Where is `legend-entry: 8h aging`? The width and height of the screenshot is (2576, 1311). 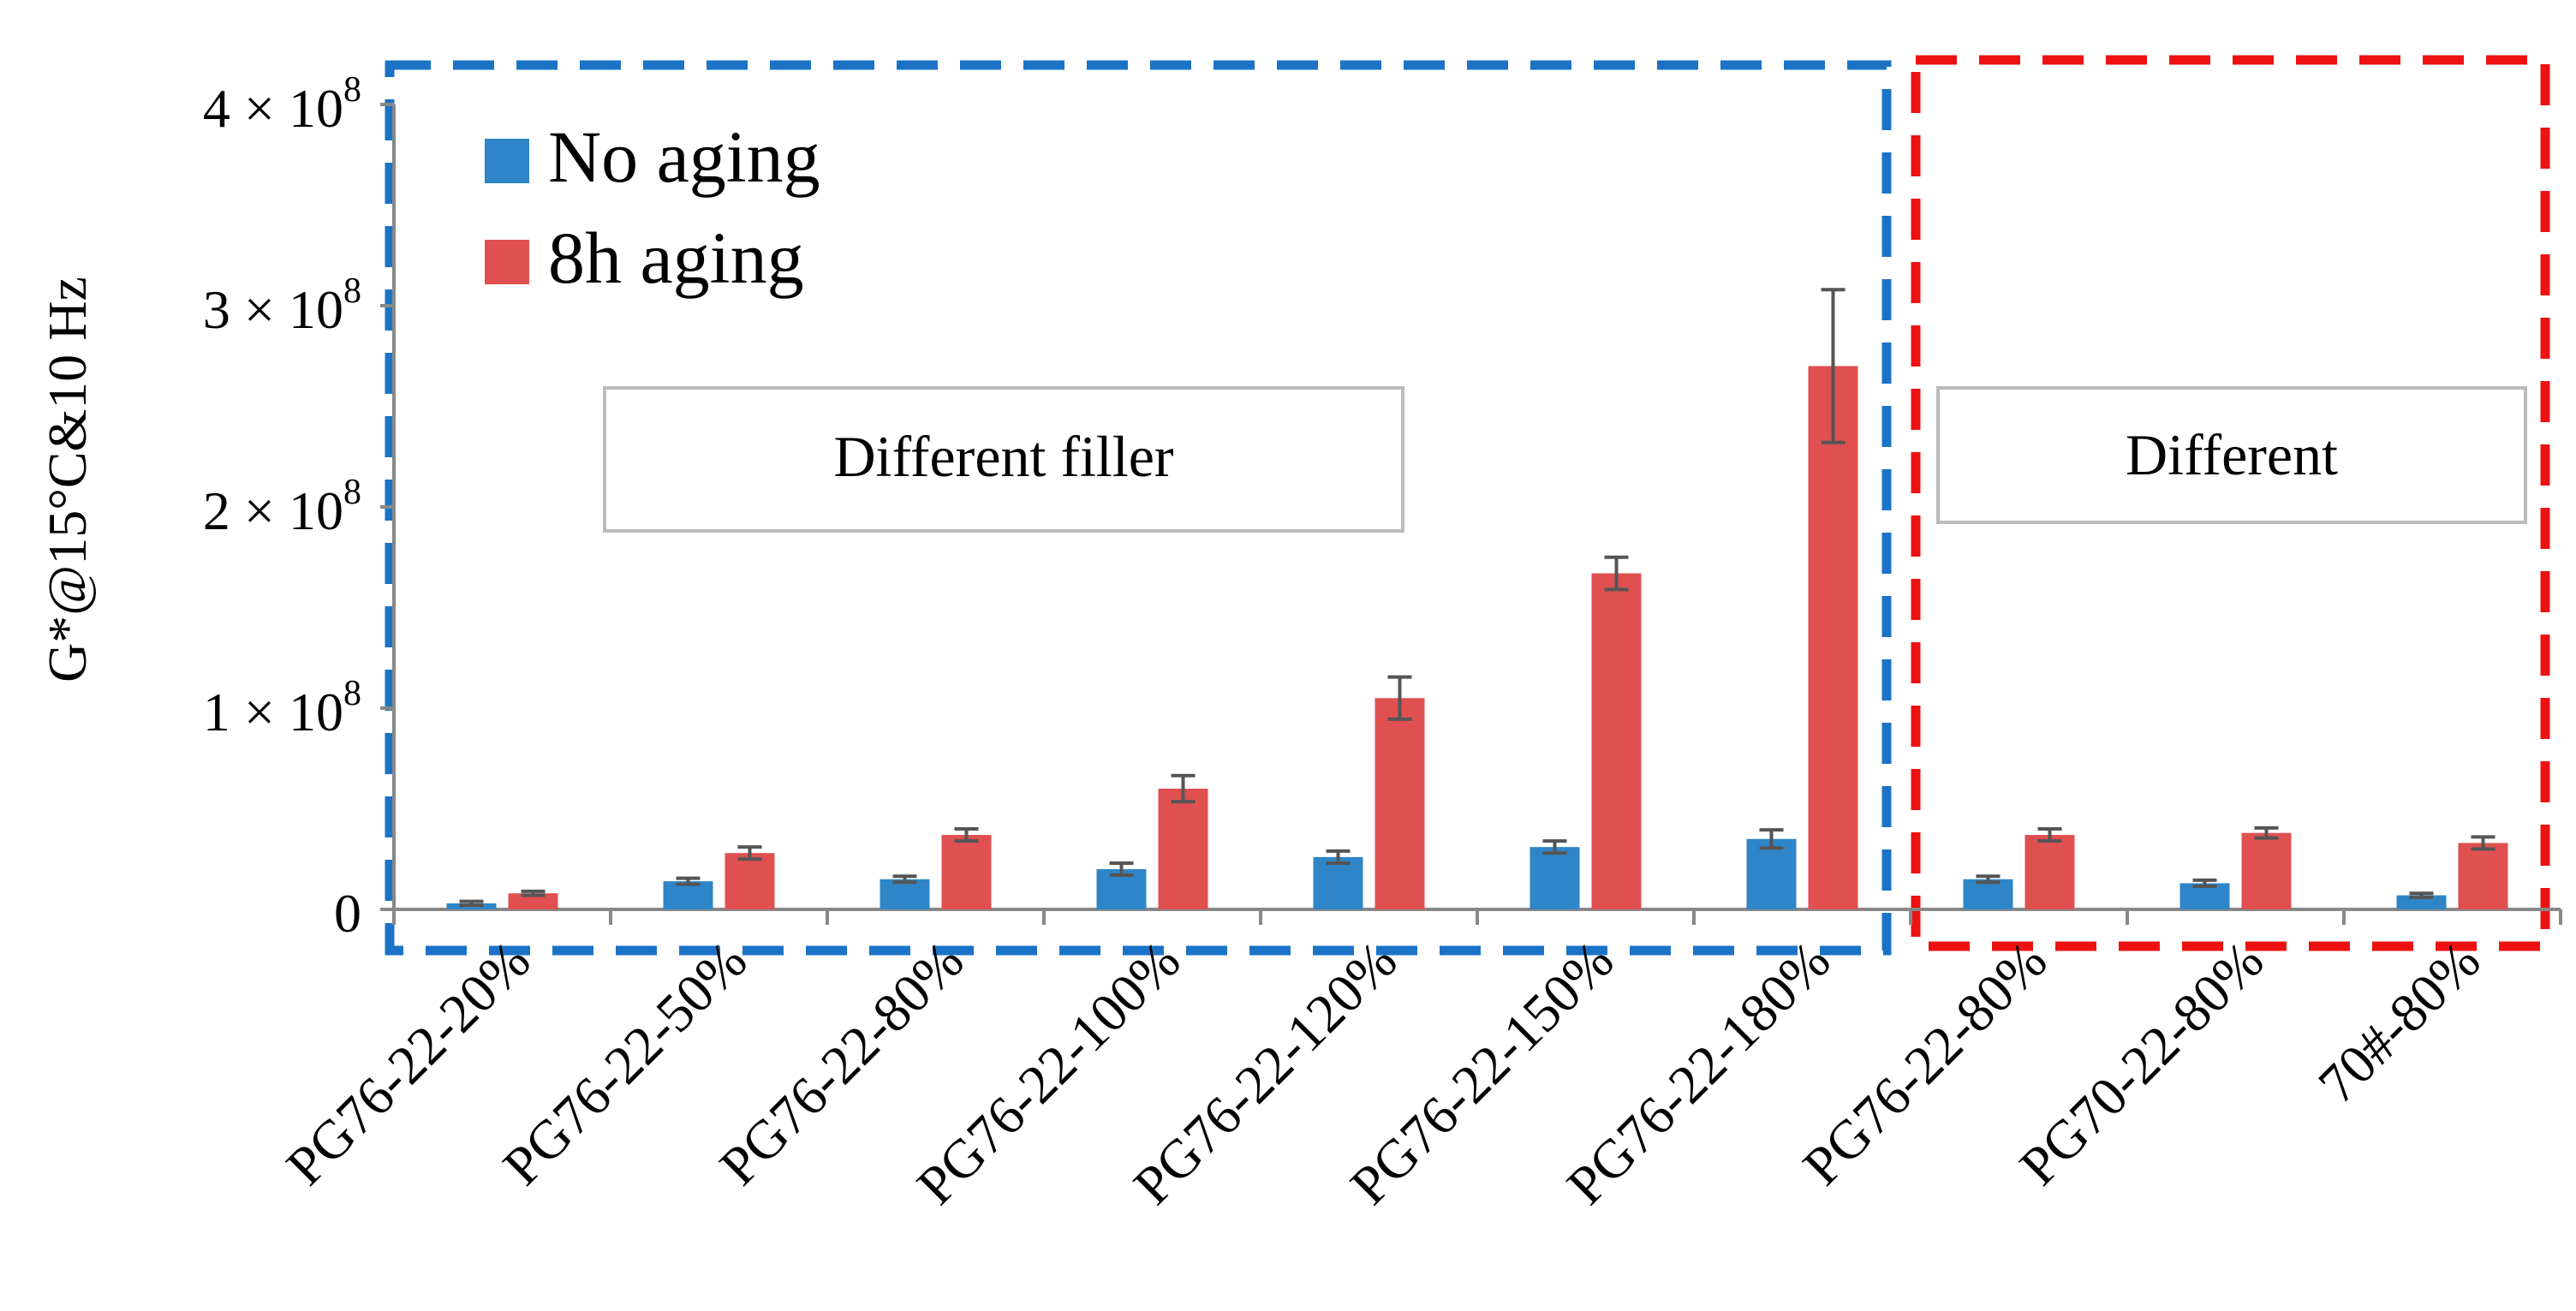
legend-entry: 8h aging is located at coordinates (644, 258).